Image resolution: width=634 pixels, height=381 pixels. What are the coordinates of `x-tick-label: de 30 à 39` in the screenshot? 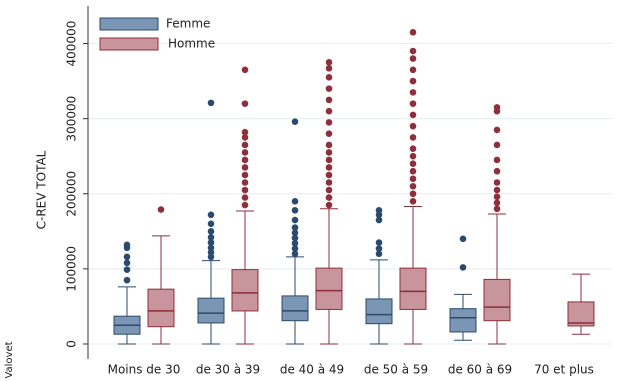 It's located at (228, 370).